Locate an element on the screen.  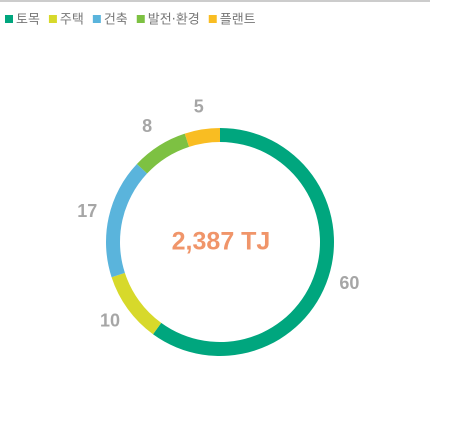
center-label: 2,387 TJ is located at coordinates (221, 242).